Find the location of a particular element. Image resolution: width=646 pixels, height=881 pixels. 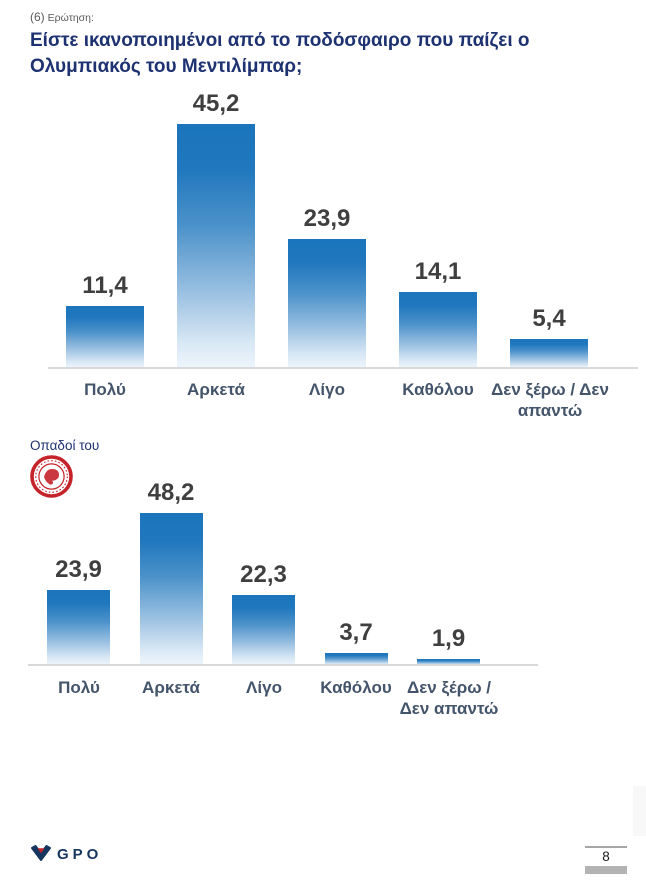

bar-value-label: 14,1 is located at coordinates (438, 271).